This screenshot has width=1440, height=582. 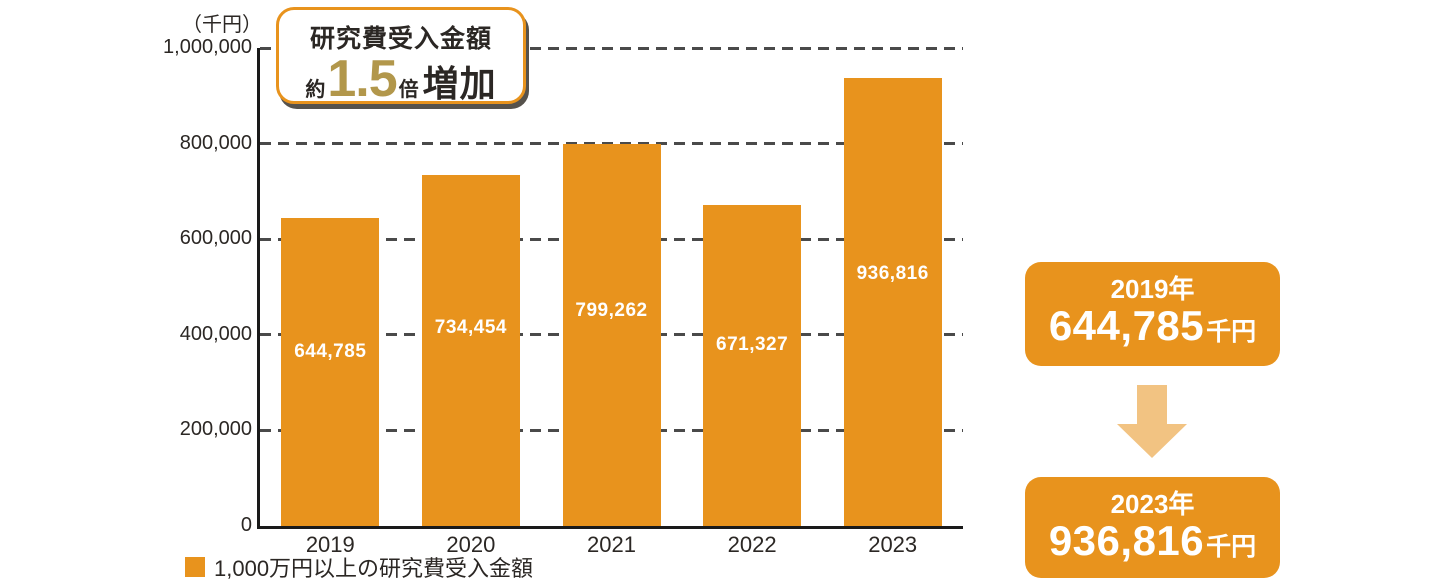 I want to click on y-axis-tick-label: 800,000, so click(x=215, y=142).